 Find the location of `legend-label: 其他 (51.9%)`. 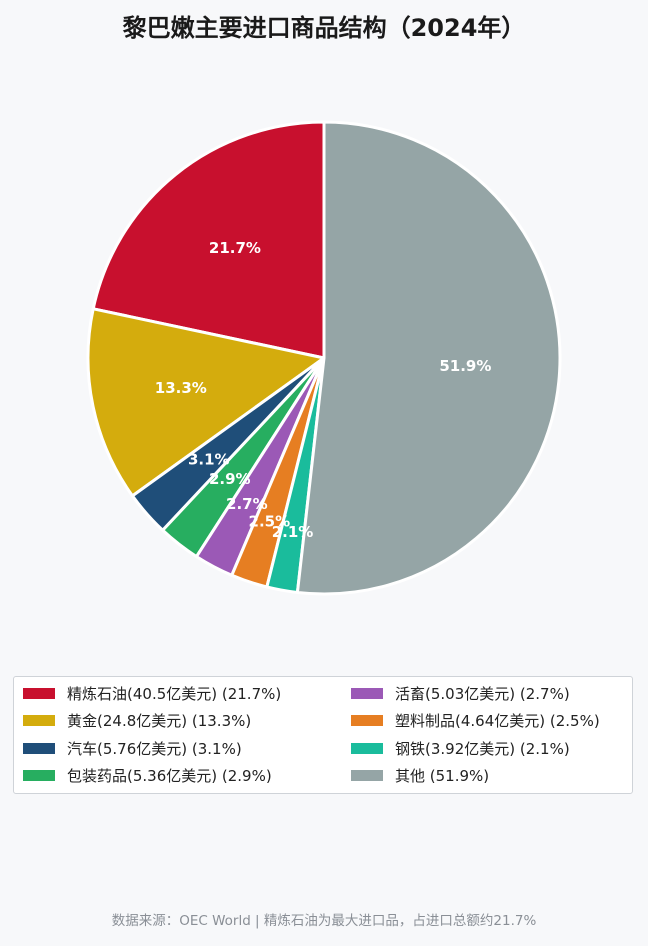

legend-label: 其他 (51.9%) is located at coordinates (442, 776).